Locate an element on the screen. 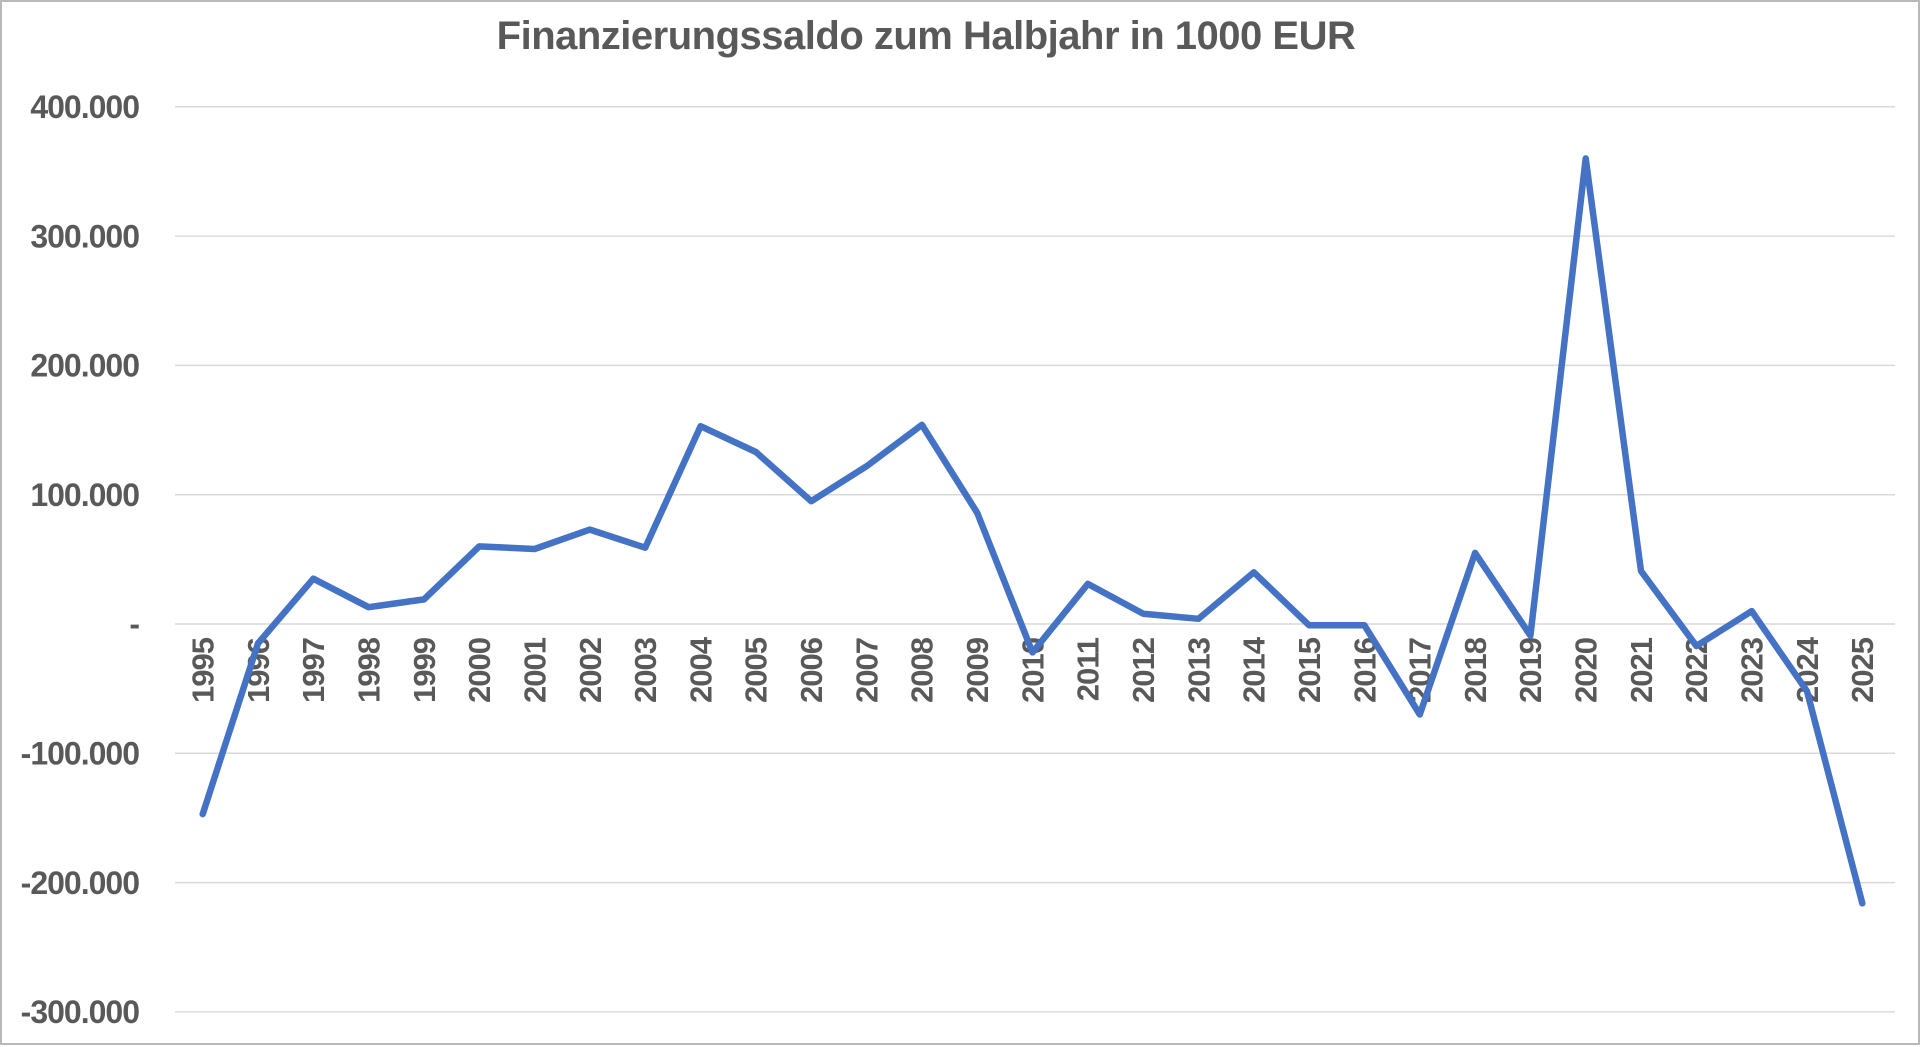 The height and width of the screenshot is (1047, 1920). x-axis-tick-label: 2014 is located at coordinates (1254, 669).